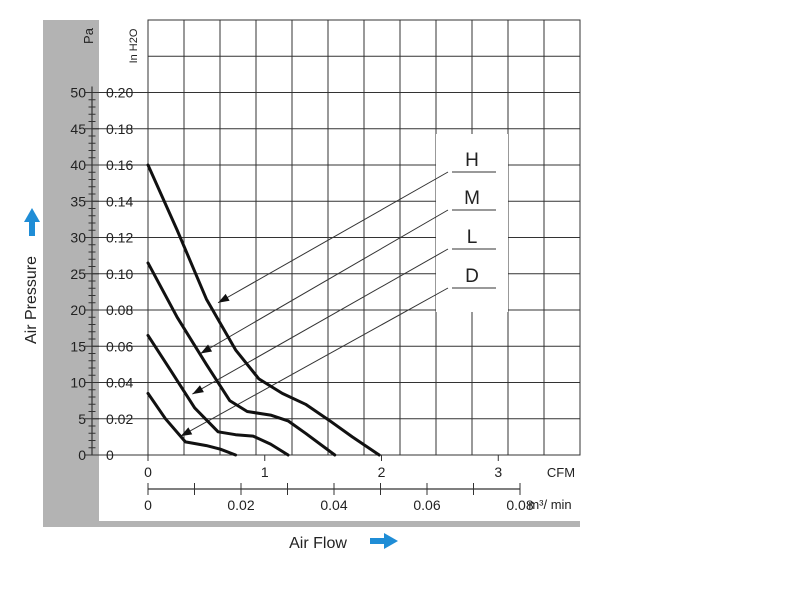 The image size is (800, 600). What do you see at coordinates (78, 346) in the screenshot?
I see `y-primary-tick-label: 15` at bounding box center [78, 346].